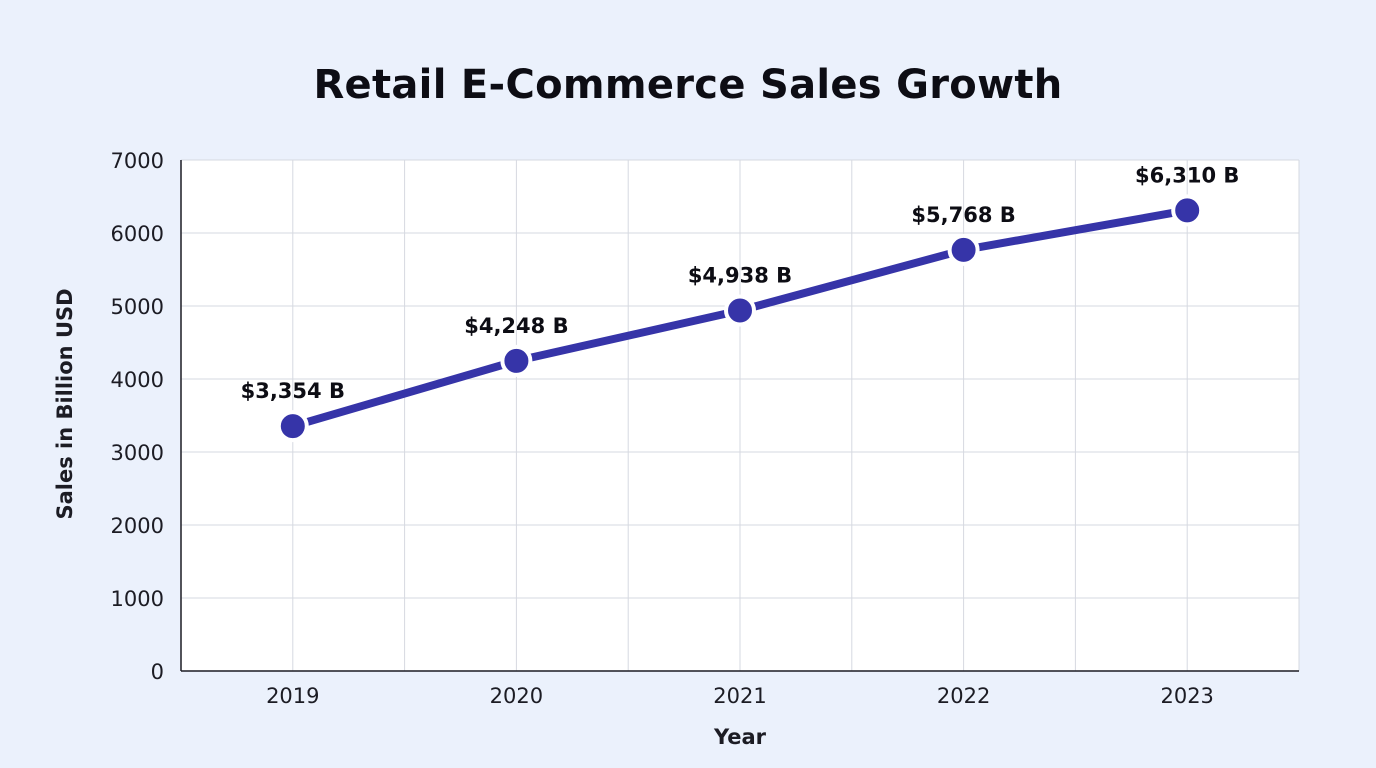 This screenshot has width=1376, height=768. What do you see at coordinates (137, 380) in the screenshot?
I see `y-tick-label: 4000` at bounding box center [137, 380].